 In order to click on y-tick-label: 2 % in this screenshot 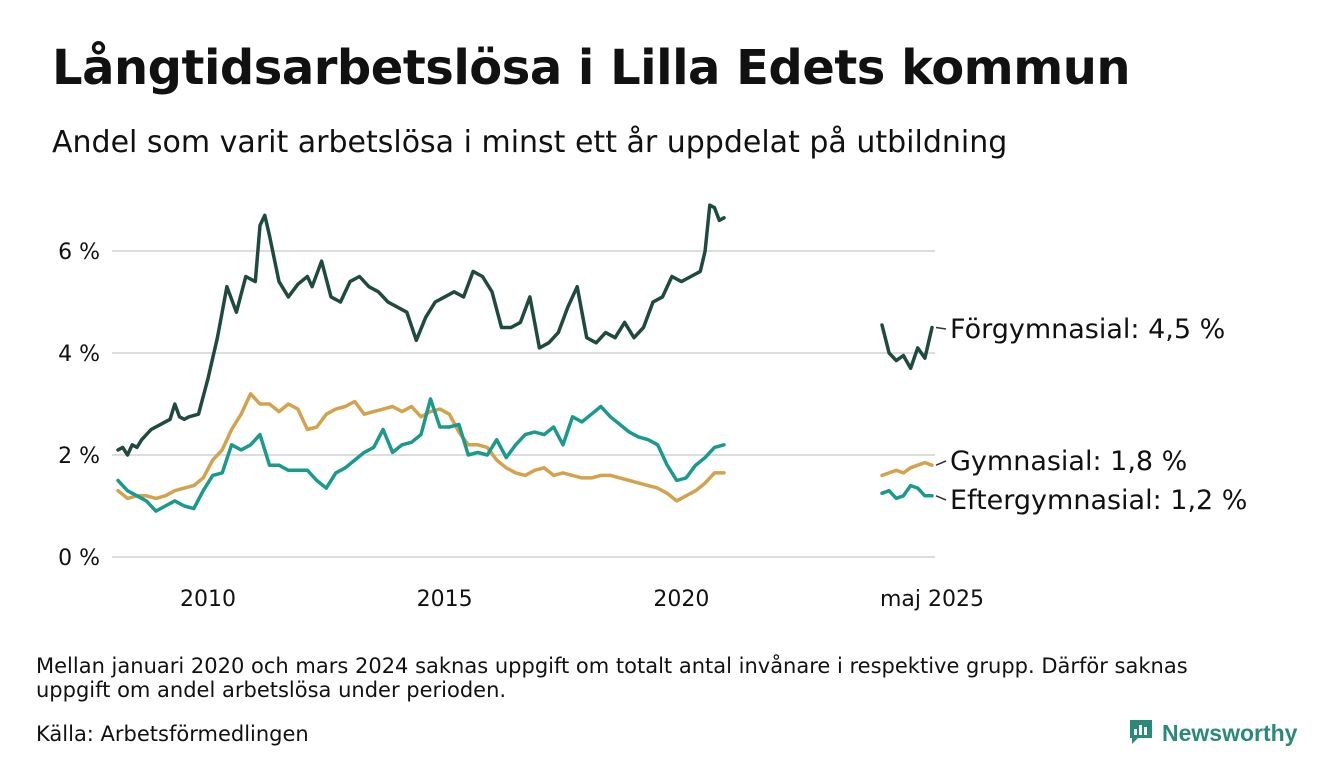, I will do `click(79, 456)`.